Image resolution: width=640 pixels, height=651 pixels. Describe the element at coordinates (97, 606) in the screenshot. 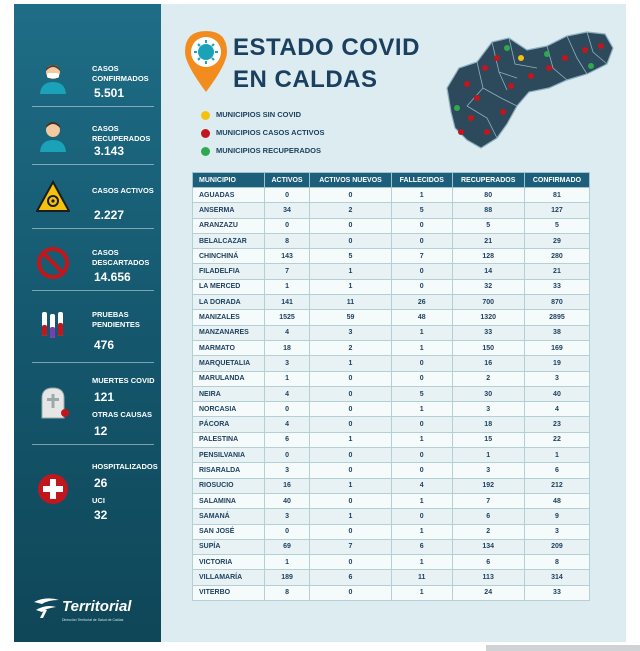

I see `logo-text: Territorial` at that location.